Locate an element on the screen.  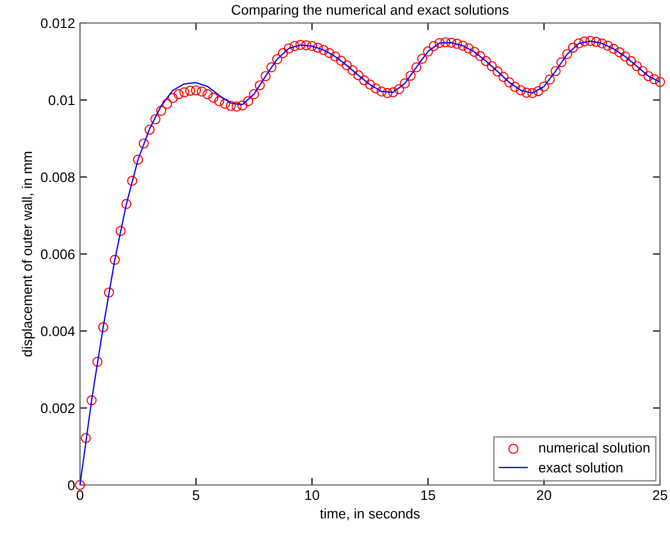
chart-title: Comparing the numerical and exact solutions is located at coordinates (370, 11).